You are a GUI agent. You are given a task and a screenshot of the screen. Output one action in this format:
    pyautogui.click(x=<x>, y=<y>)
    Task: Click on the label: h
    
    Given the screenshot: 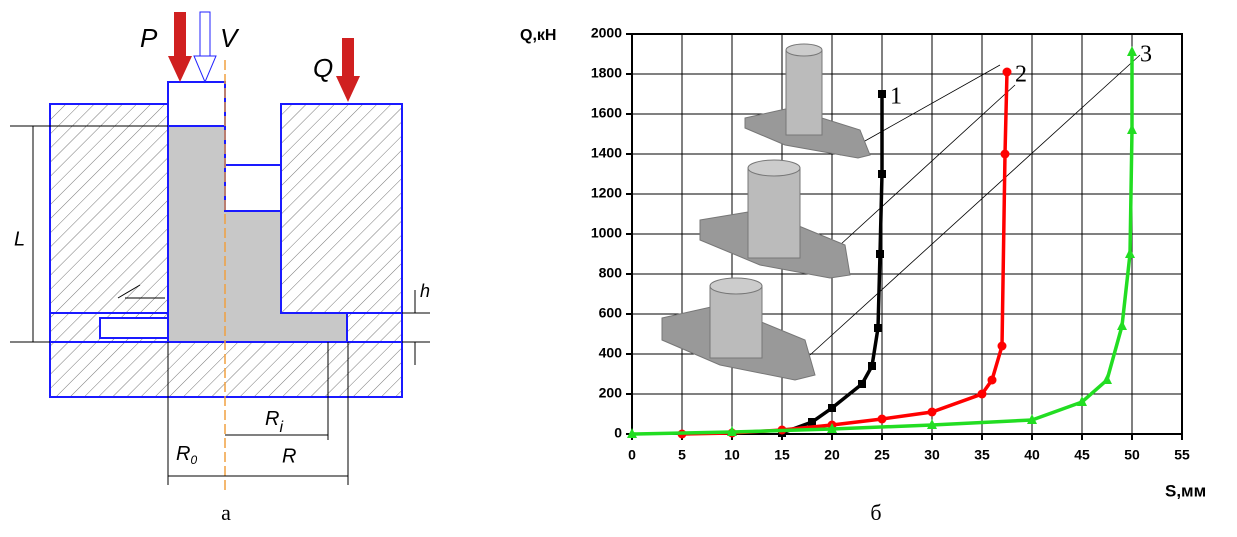 What is the action you would take?
    pyautogui.click(x=425, y=291)
    